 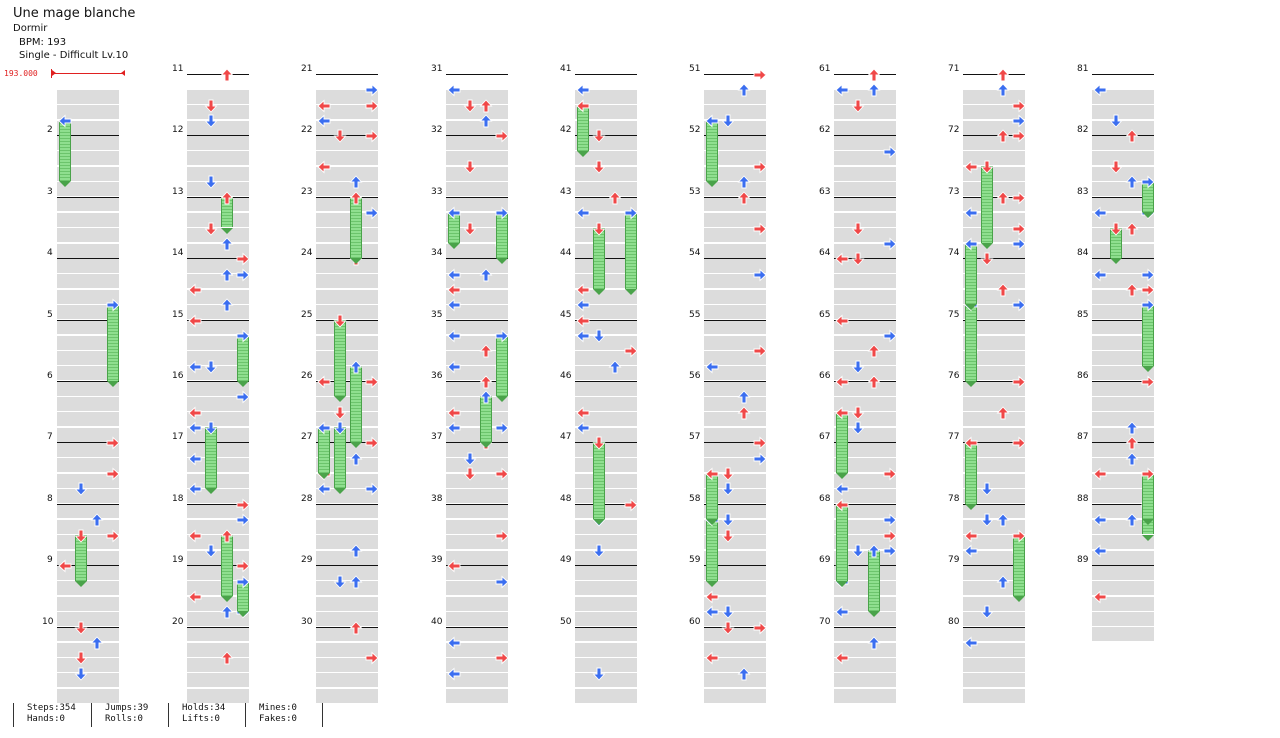 I want to click on measure-number: 87, so click(x=1083, y=437).